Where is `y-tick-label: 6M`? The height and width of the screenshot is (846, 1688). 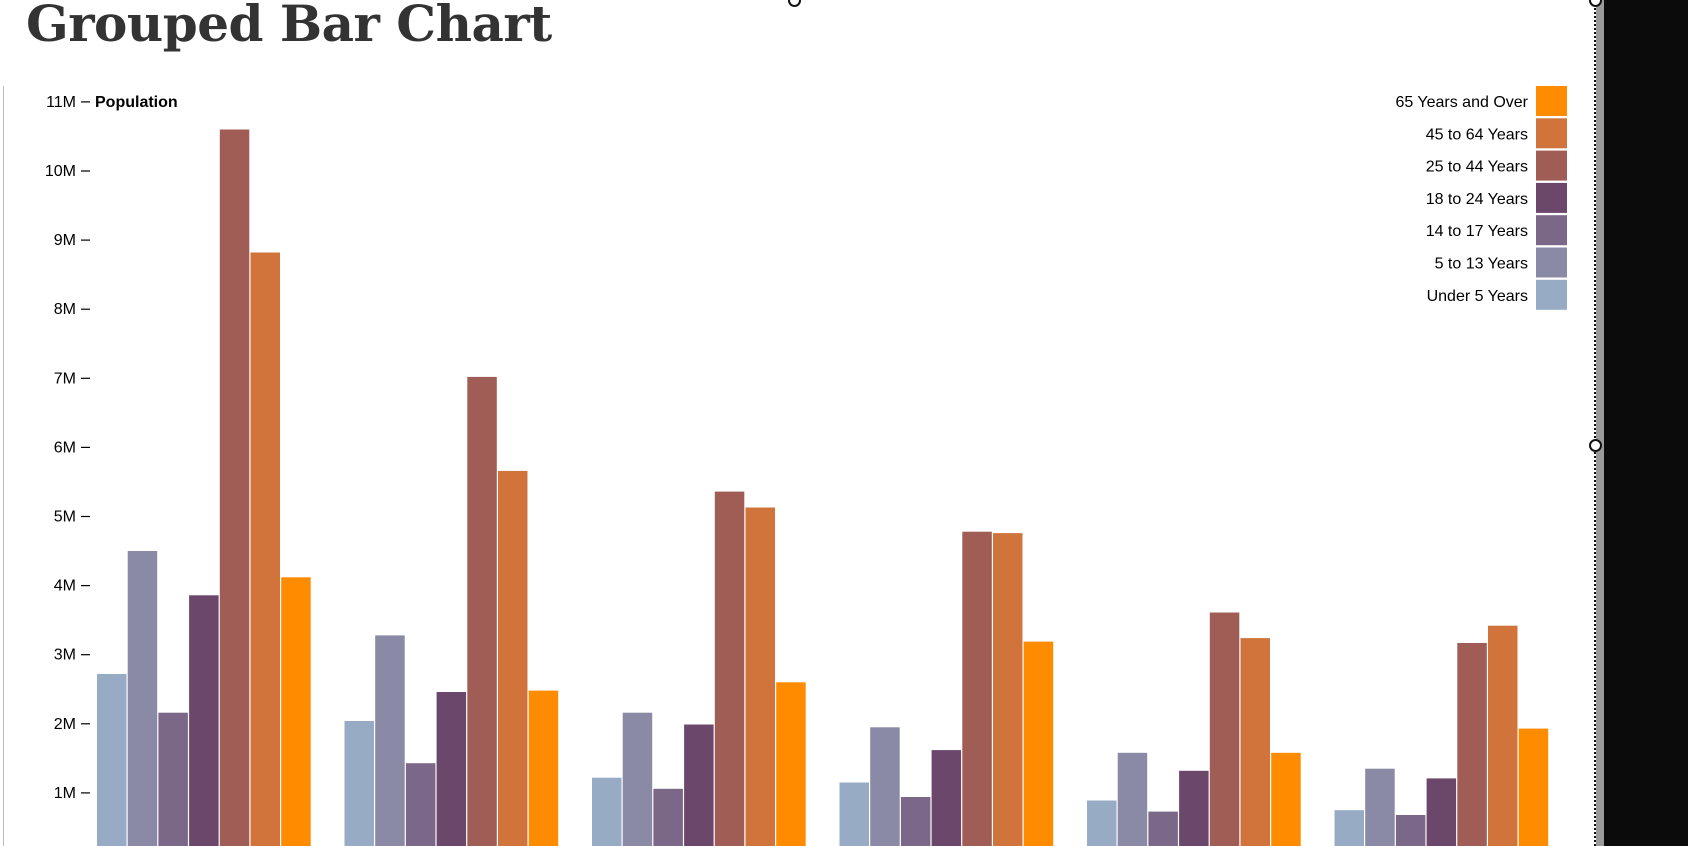
y-tick-label: 6M is located at coordinates (65, 447).